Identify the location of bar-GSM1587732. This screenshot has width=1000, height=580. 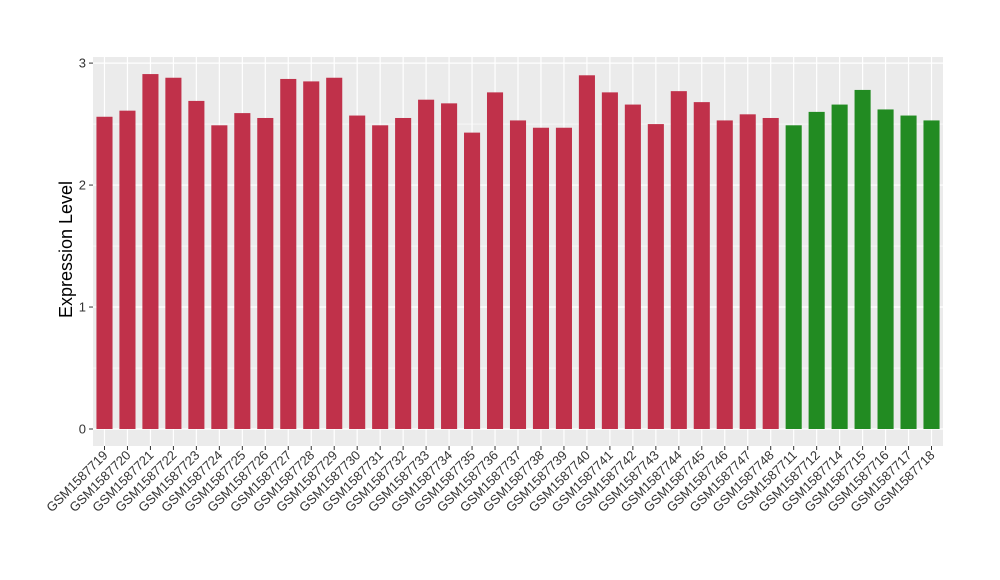
(403, 273).